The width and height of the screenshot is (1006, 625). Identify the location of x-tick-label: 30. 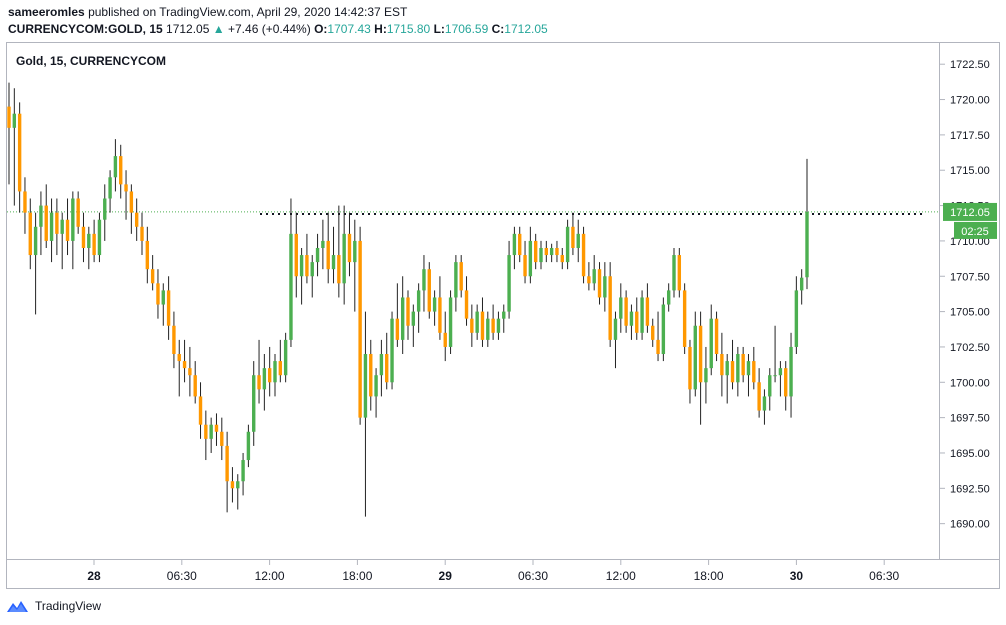
(797, 576).